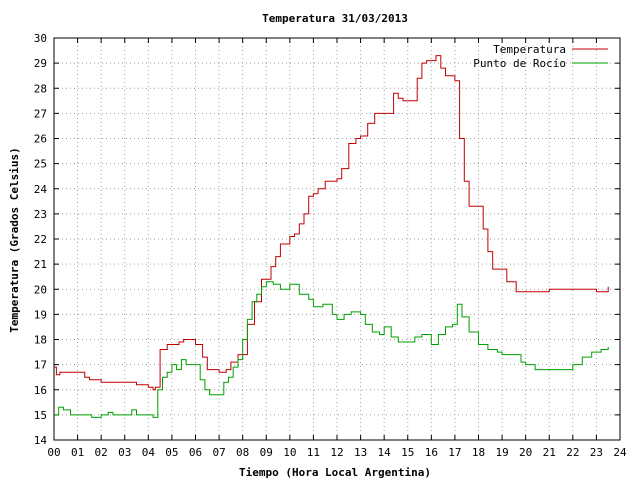 The height and width of the screenshot is (480, 640). Describe the element at coordinates (360, 452) in the screenshot. I see `x-tick-label: 13` at that location.